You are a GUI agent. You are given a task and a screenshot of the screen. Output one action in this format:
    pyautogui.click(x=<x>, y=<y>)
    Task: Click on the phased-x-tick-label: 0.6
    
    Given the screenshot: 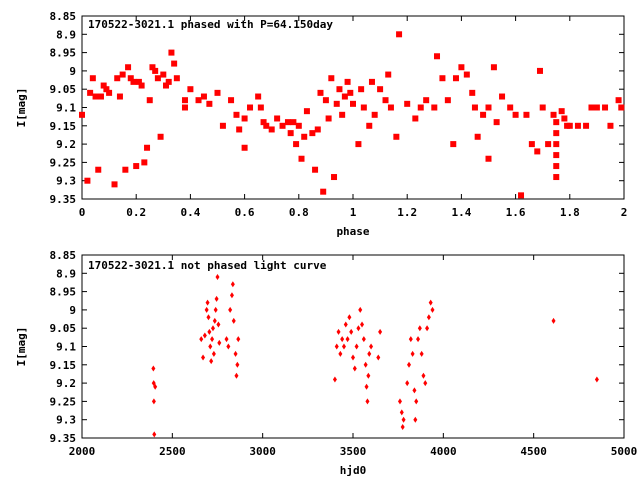 What is the action you would take?
    pyautogui.click(x=245, y=212)
    